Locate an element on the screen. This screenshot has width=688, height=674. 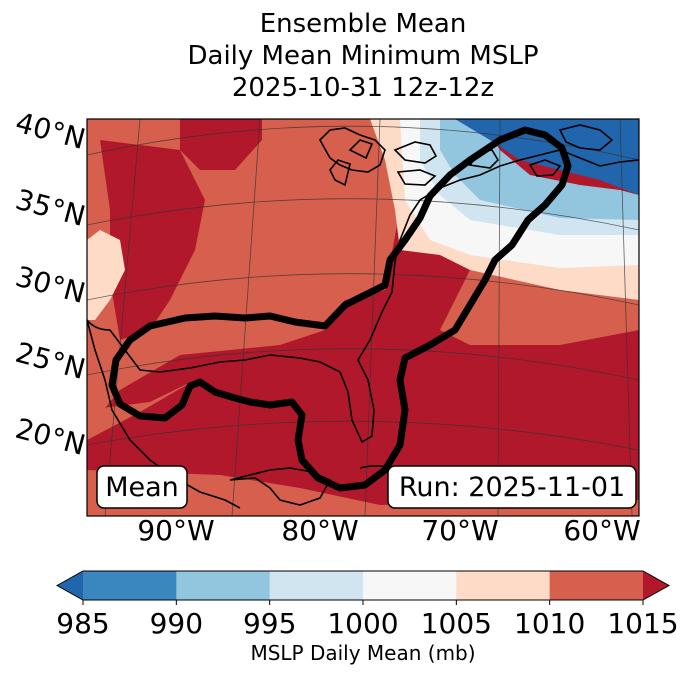
field-1005-1010-gulf is located at coordinates (141, 410).